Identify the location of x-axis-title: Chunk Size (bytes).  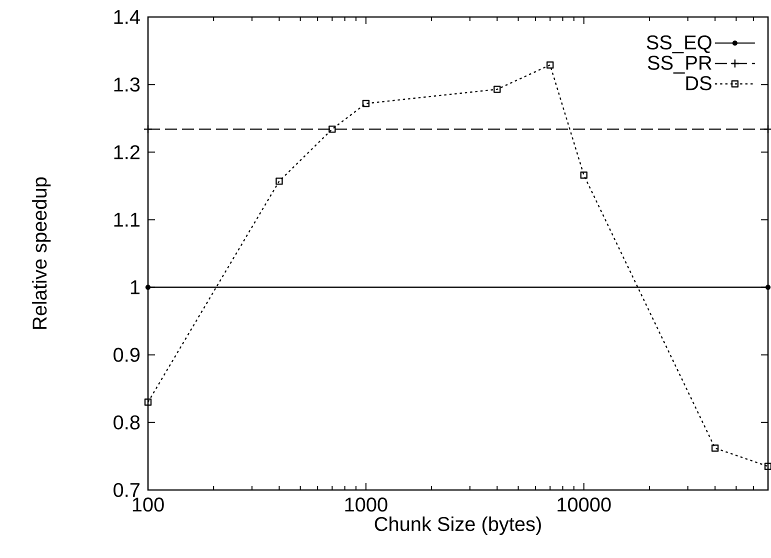
(457, 526).